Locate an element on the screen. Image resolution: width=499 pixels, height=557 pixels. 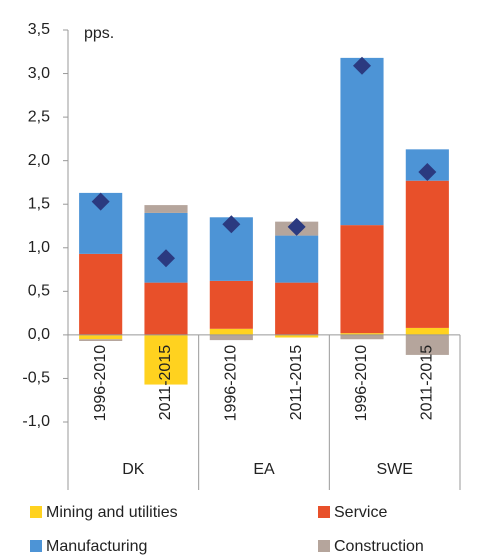
annotation: pps. is located at coordinates (99, 33).